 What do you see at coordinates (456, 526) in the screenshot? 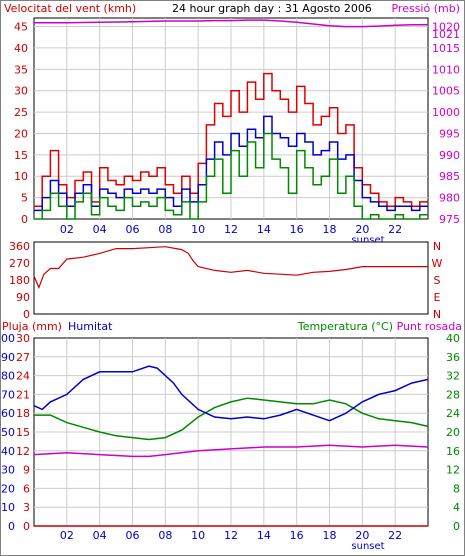
I see `temperature-tick-label: 0` at bounding box center [456, 526].